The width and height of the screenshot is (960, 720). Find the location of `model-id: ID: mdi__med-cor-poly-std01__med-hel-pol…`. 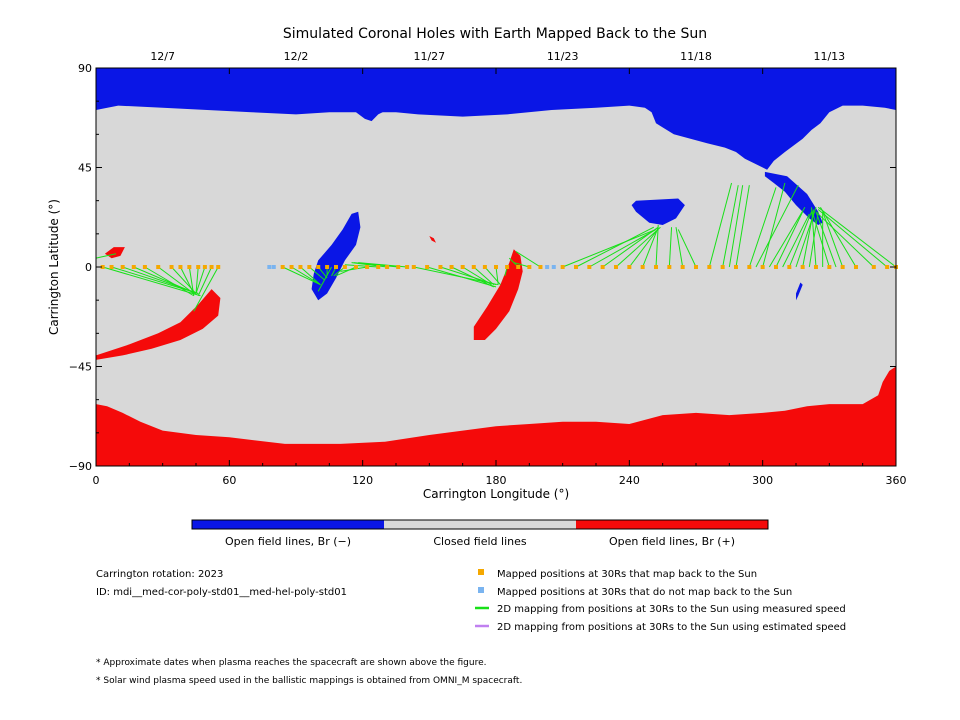

model-id: ID: mdi__med-cor-poly-std01__med-hel-pol… is located at coordinates (221, 592).